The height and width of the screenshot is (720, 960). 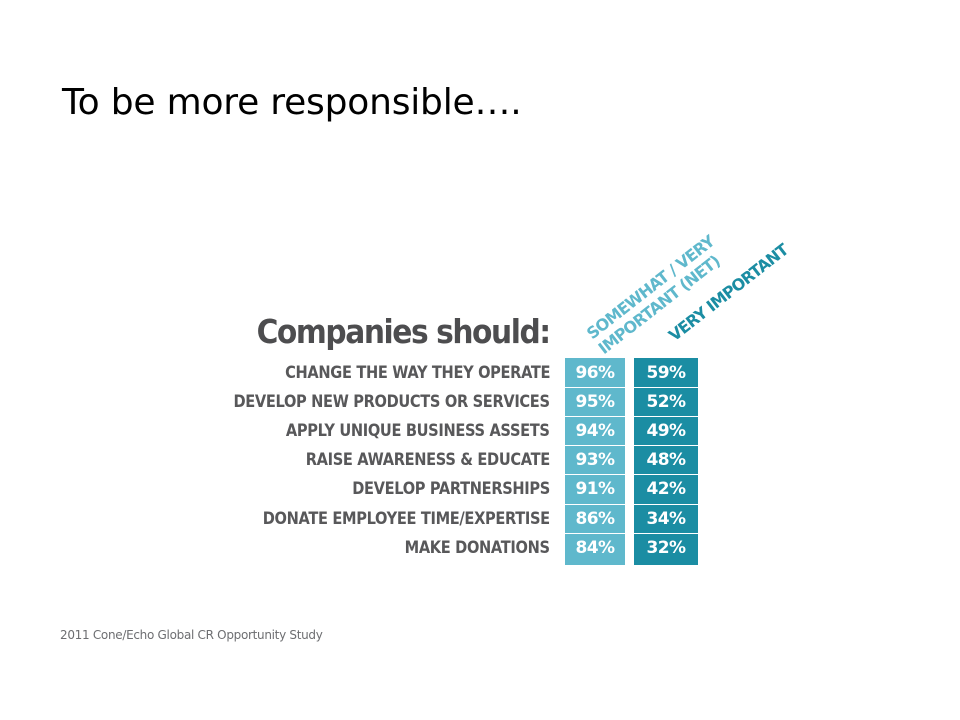 I want to click on column-net: 96% 95% 94% 93% 91% 86% 84%, so click(x=595, y=461).